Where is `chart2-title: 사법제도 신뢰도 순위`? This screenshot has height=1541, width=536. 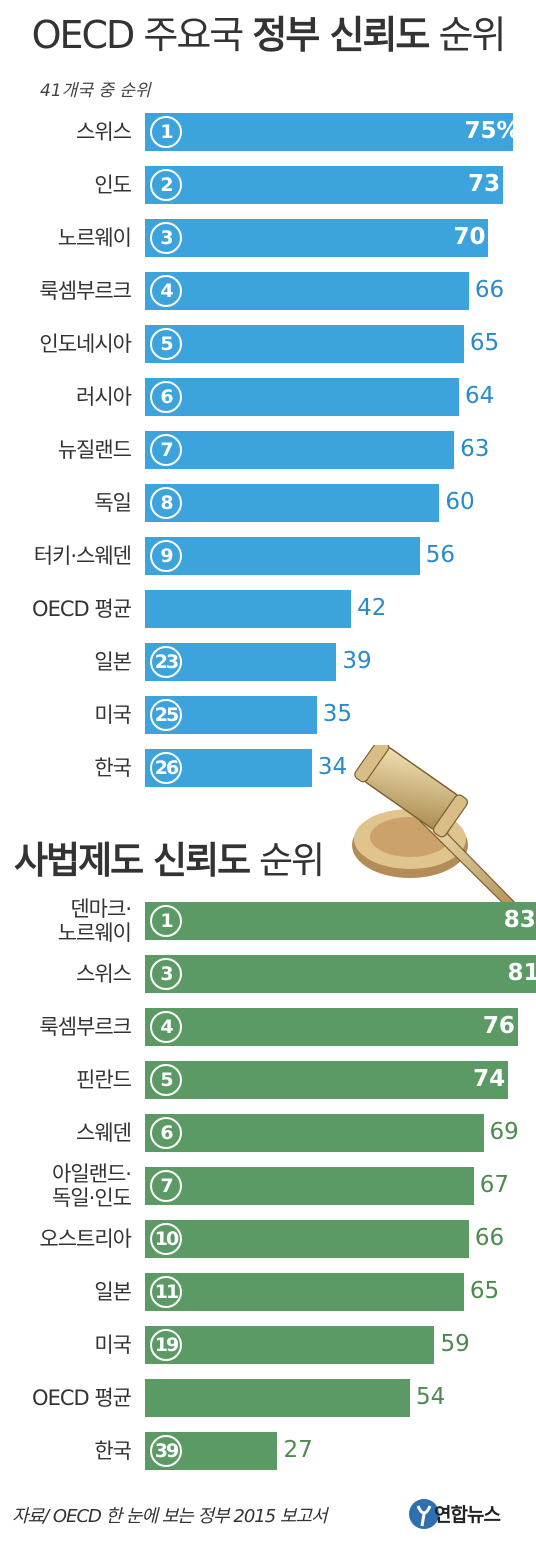
chart2-title: 사법제도 신뢰도 순위 is located at coordinates (169, 857).